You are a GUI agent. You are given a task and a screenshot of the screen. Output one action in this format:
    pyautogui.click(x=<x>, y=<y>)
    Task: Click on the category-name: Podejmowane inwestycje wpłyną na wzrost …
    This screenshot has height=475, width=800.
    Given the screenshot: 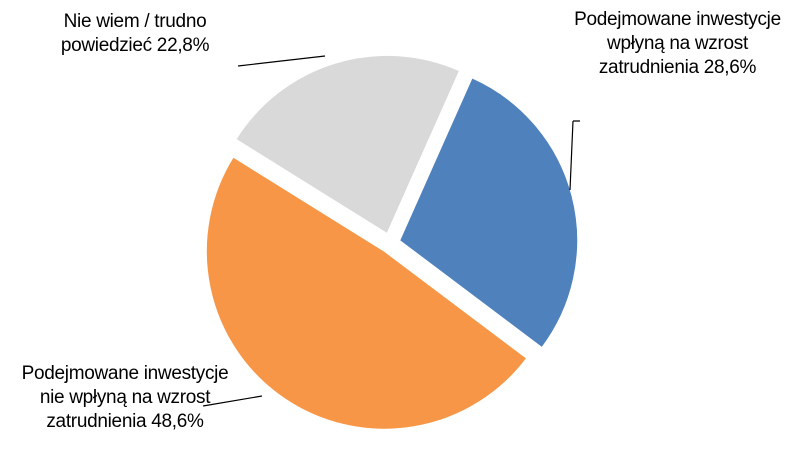 What is the action you would take?
    pyautogui.click(x=677, y=43)
    